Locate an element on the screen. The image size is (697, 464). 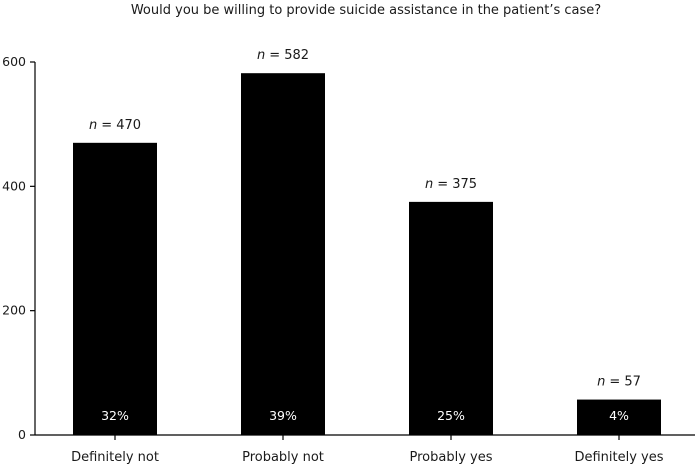
percent-label: 32% is located at coordinates (115, 415).